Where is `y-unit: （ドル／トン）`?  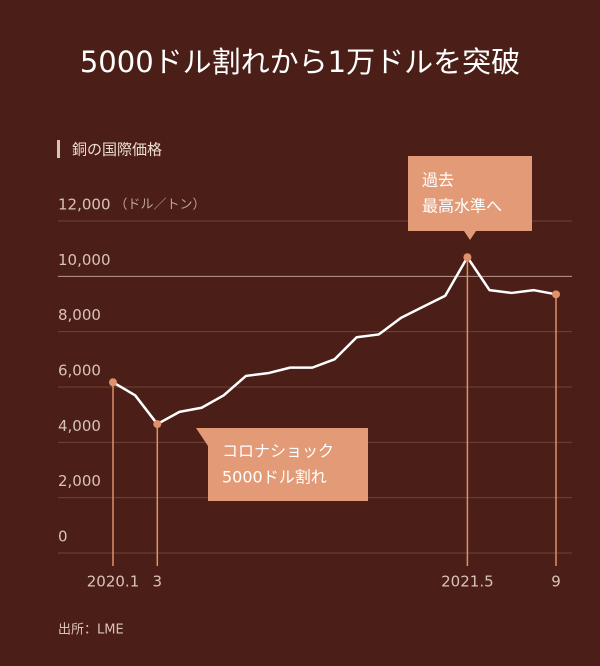
y-unit: （ドル／トン） is located at coordinates (160, 205).